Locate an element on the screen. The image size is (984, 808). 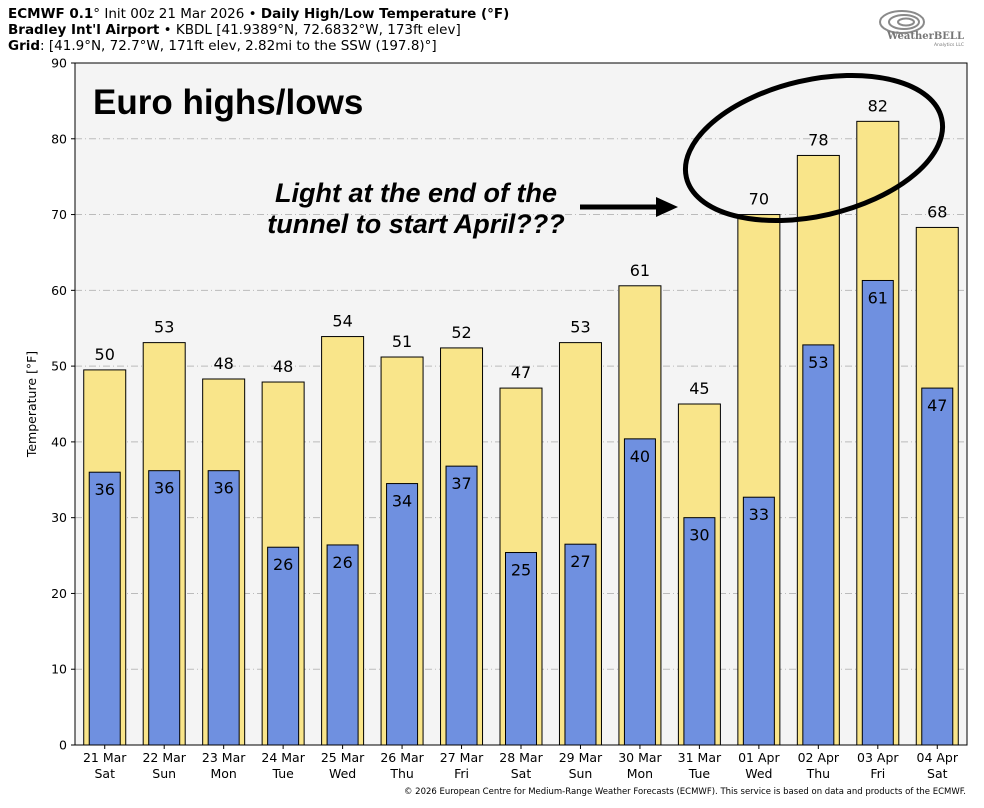
y-tick-label: 10 is located at coordinates (59, 669).